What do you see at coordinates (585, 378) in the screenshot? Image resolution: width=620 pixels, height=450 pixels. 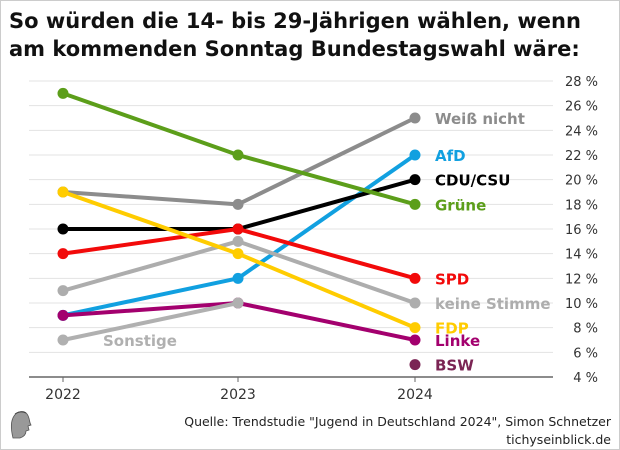 I see `y-tick-label: 4 %` at bounding box center [585, 378].